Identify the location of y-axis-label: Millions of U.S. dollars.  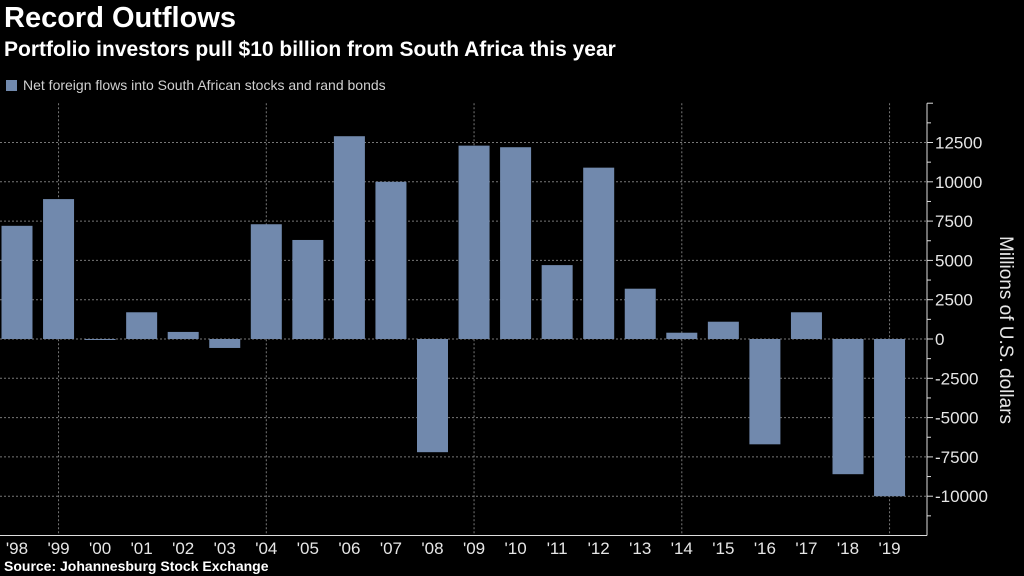
(1005, 330).